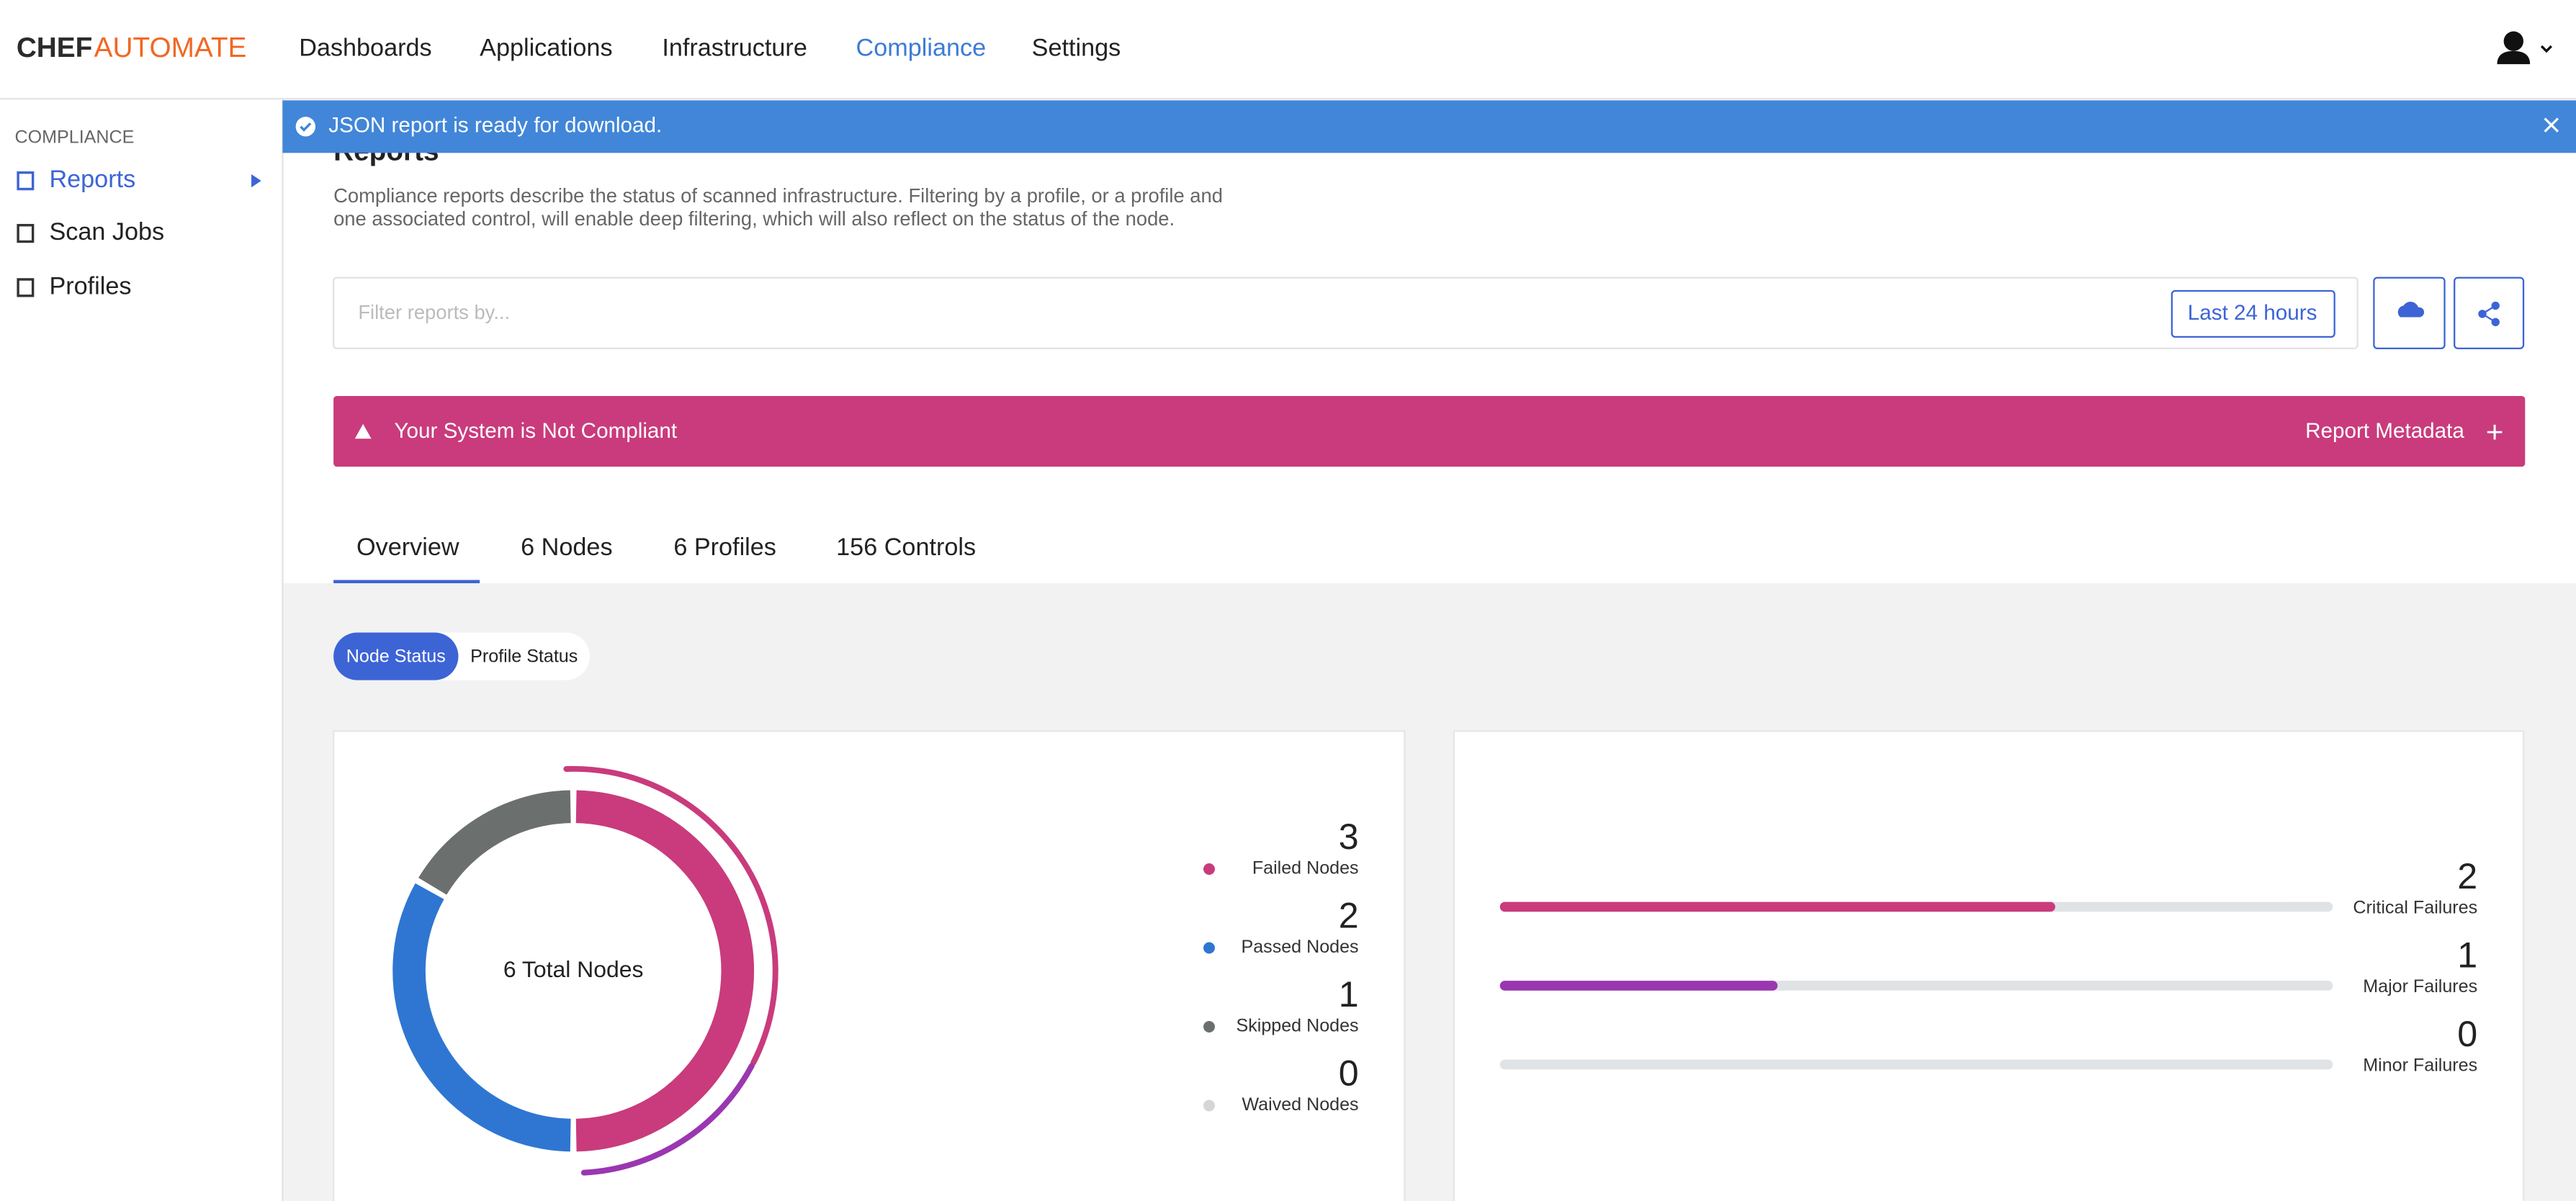  Describe the element at coordinates (2420, 986) in the screenshot. I see `failure-label: Major Failures` at that location.